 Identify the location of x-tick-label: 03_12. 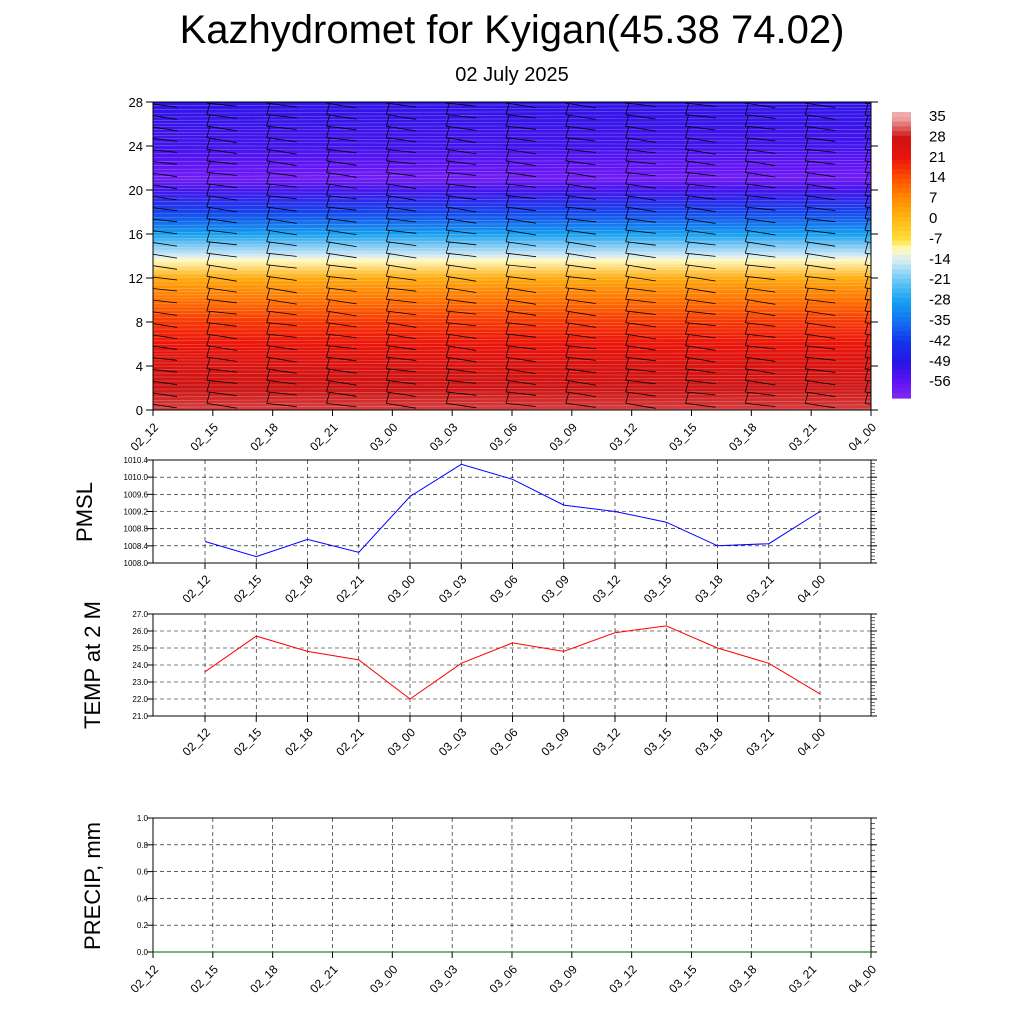
(607, 742).